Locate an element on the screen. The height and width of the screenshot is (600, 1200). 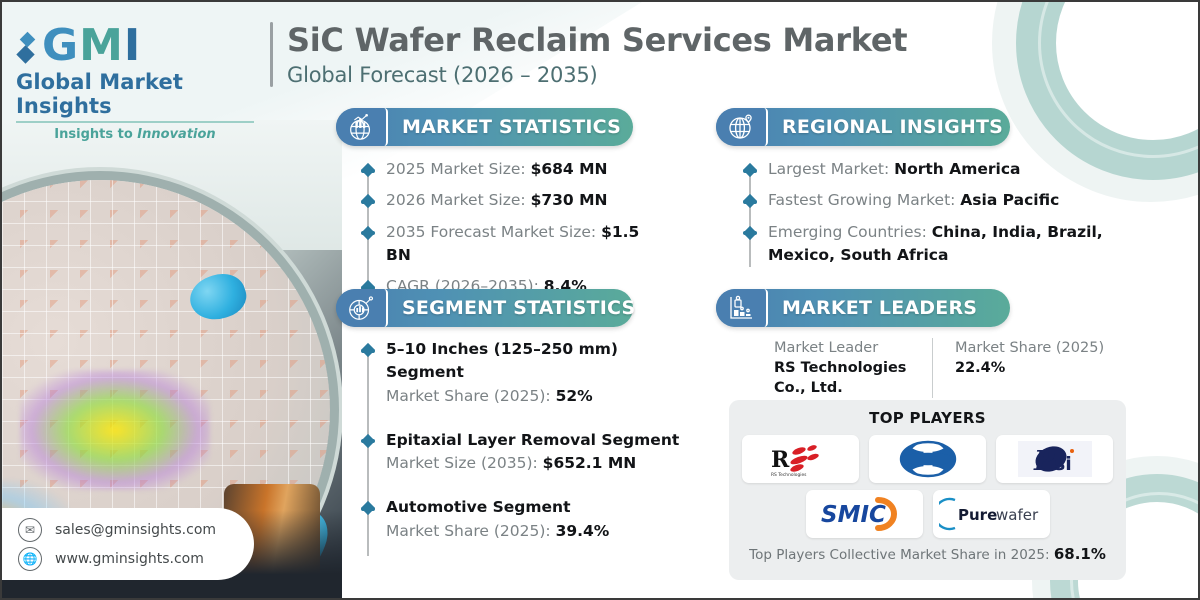
item-value: $684 MN is located at coordinates (569, 169).